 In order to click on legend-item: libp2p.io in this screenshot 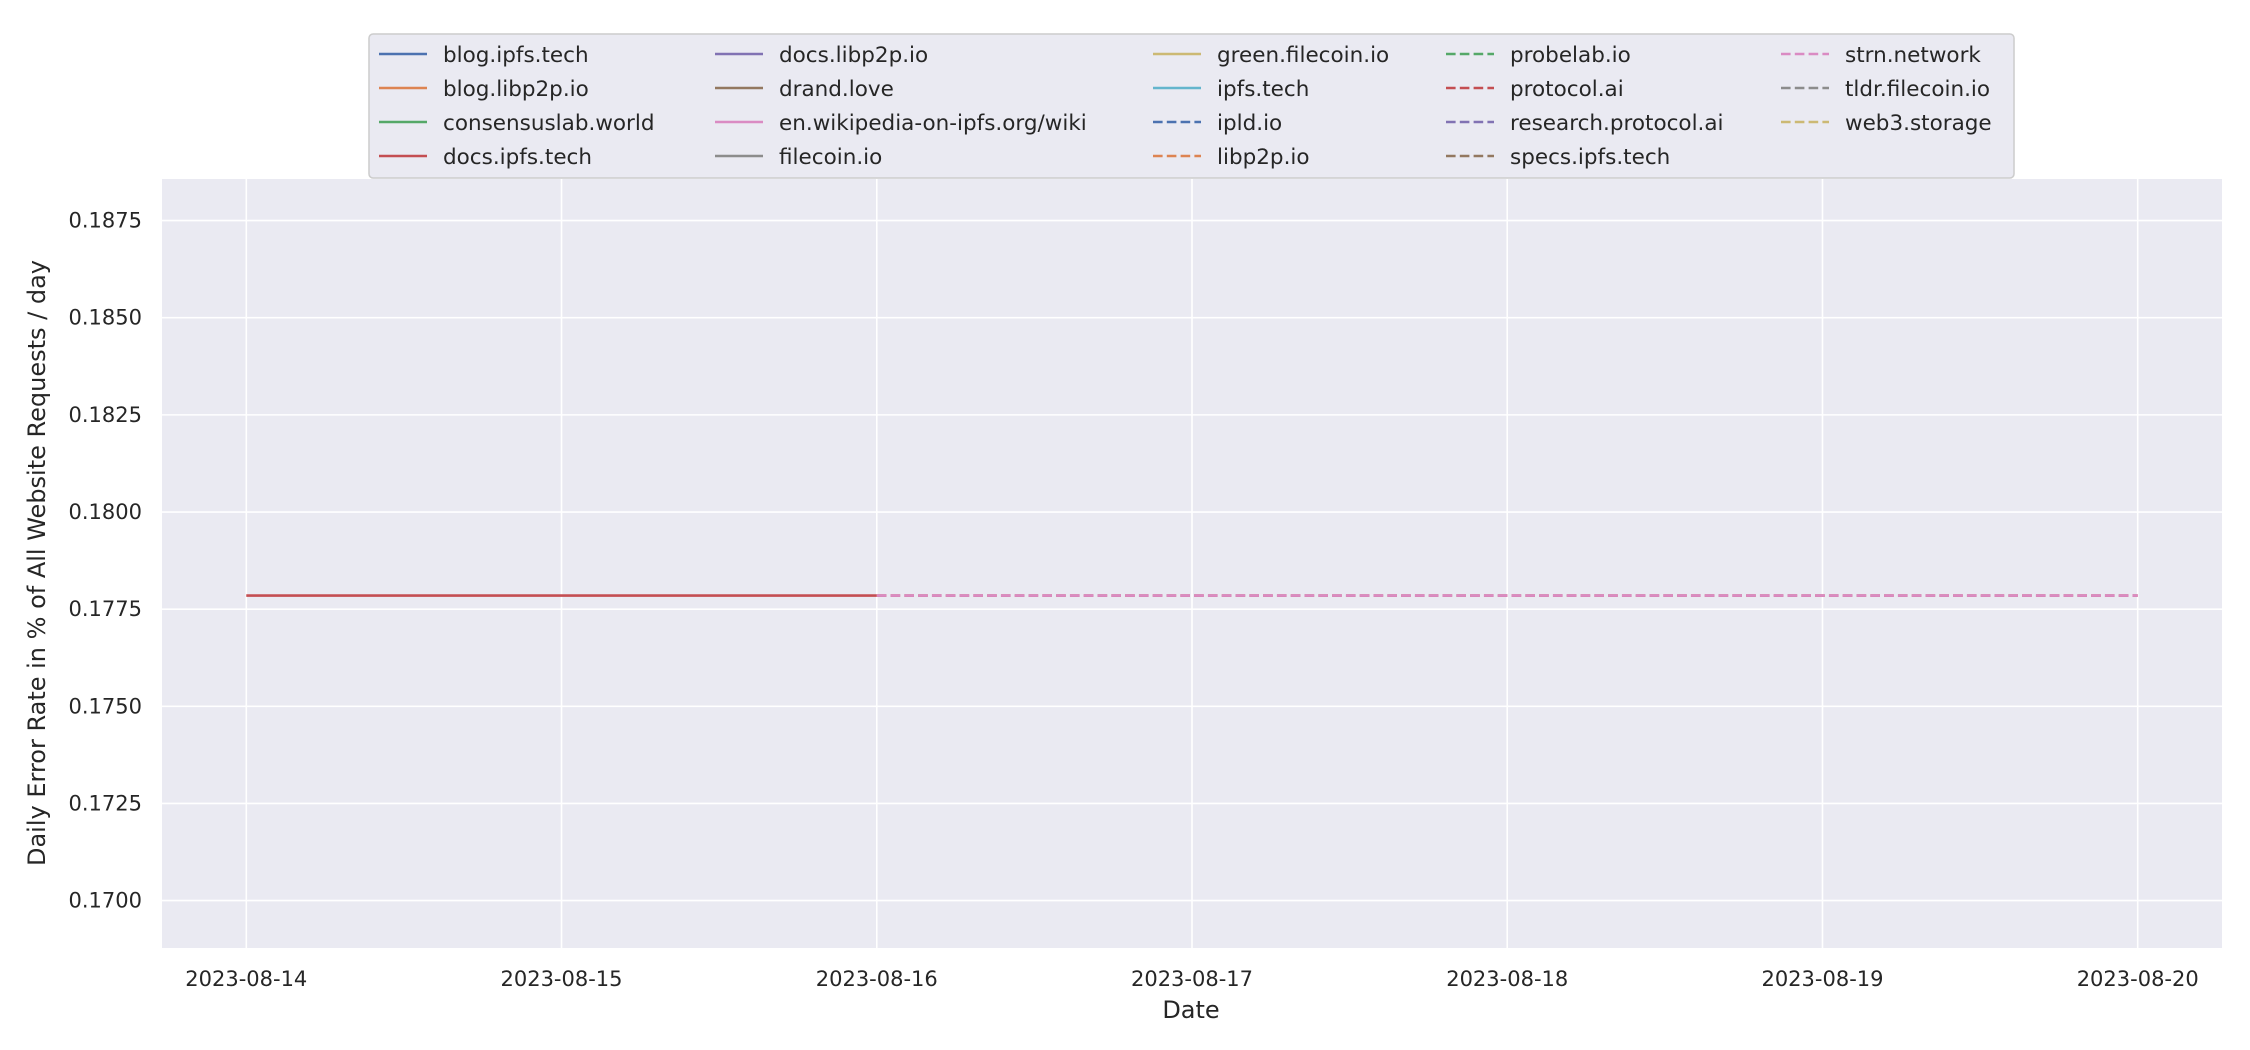, I will do `click(1231, 157)`.